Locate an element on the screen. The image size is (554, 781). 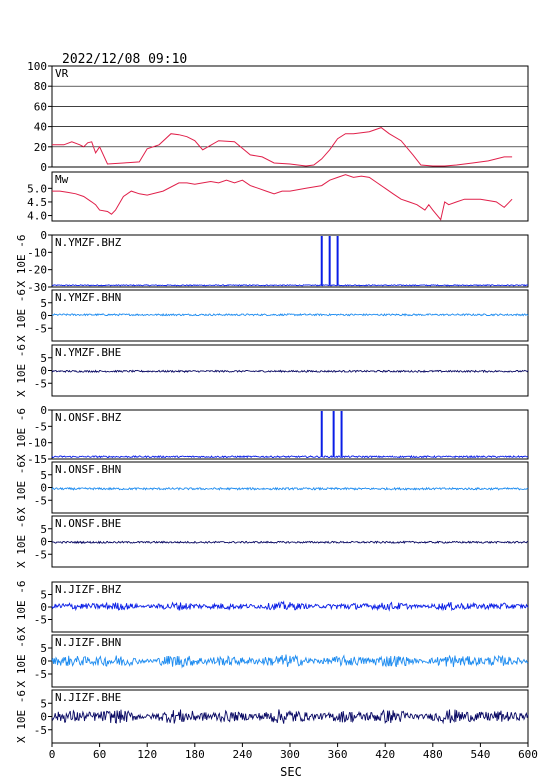
y-tick-label: 20 is located at coordinates (40, 147).